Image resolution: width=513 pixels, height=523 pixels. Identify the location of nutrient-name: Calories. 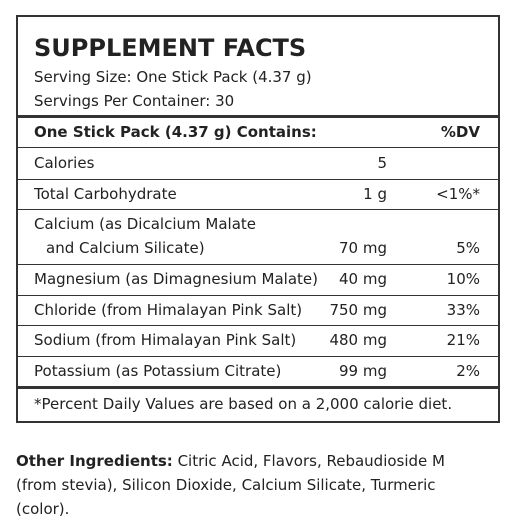
(64, 163).